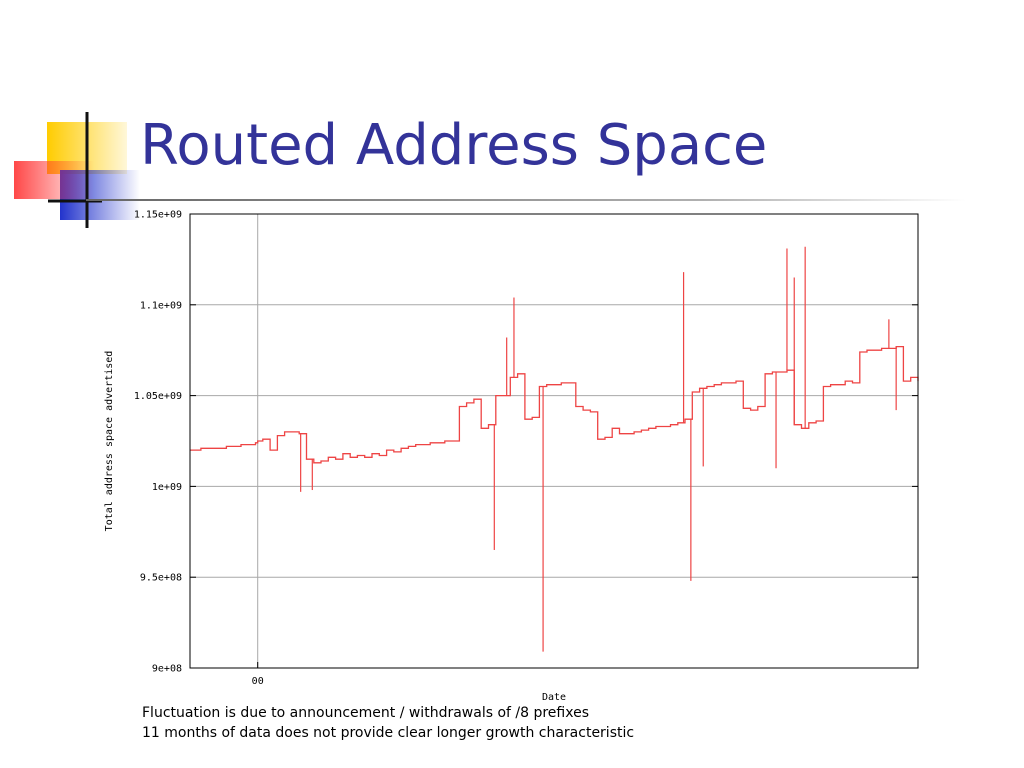 This screenshot has width=1024, height=768. Describe the element at coordinates (158, 396) in the screenshot. I see `y-tick-label: 1.05e+09` at that location.